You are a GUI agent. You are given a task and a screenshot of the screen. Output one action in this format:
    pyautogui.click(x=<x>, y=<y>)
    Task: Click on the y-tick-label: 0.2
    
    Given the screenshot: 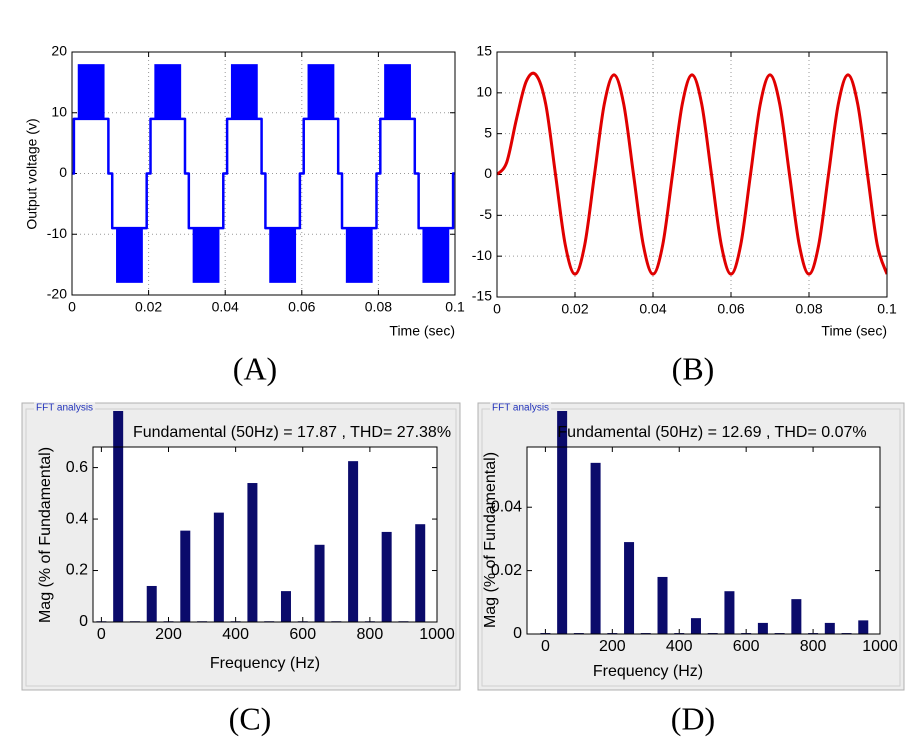 What is the action you would take?
    pyautogui.click(x=77, y=570)
    